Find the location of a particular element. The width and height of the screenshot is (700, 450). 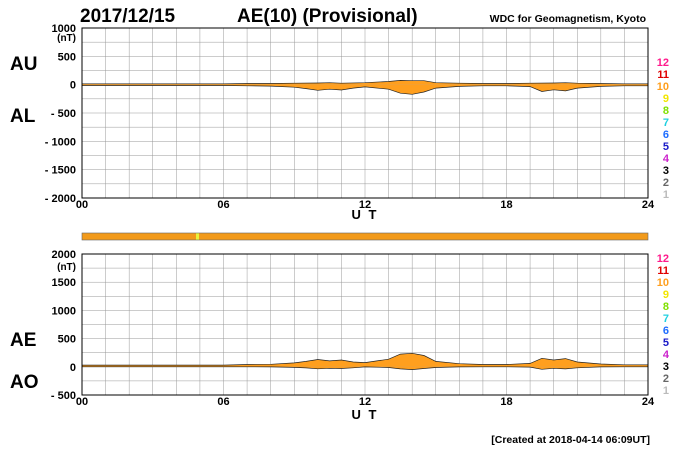

series-line-au is located at coordinates (365, 82).